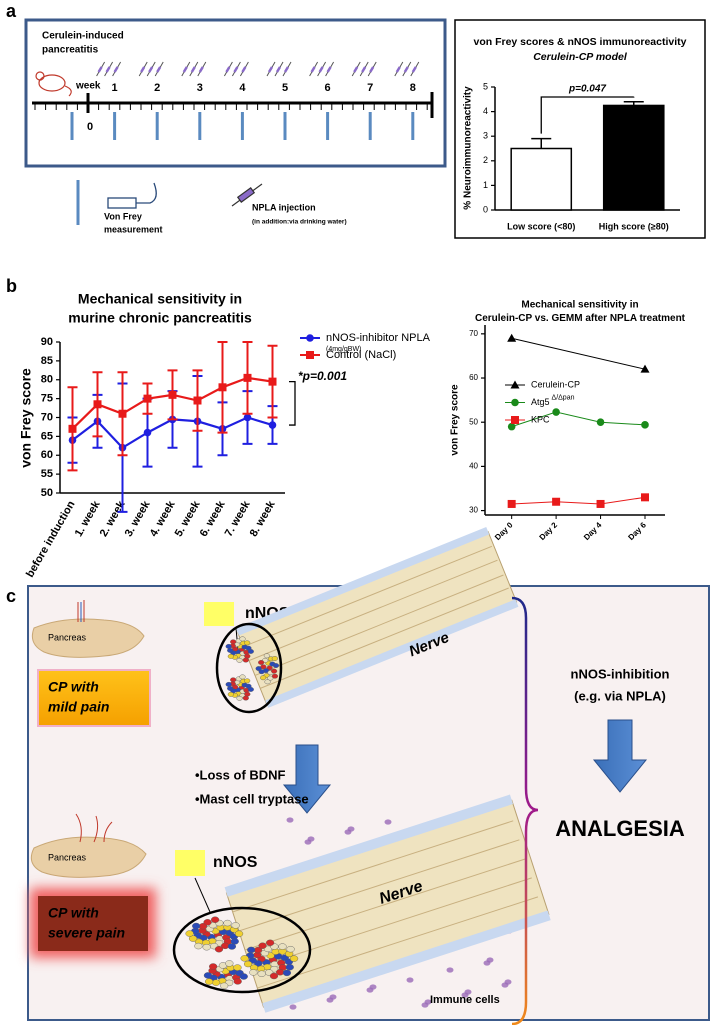 This screenshot has height=1025, width=715. I want to click on legend-label: Control (NaCl), so click(361, 355).